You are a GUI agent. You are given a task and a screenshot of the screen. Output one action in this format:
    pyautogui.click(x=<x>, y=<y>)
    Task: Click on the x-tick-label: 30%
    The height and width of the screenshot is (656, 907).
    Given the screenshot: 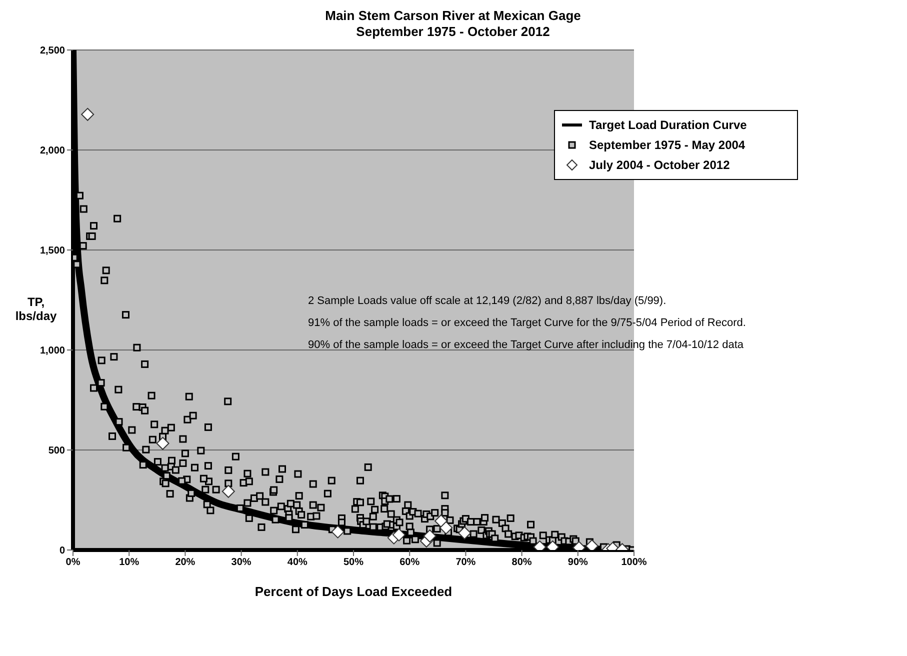 What is the action you would take?
    pyautogui.click(x=241, y=562)
    